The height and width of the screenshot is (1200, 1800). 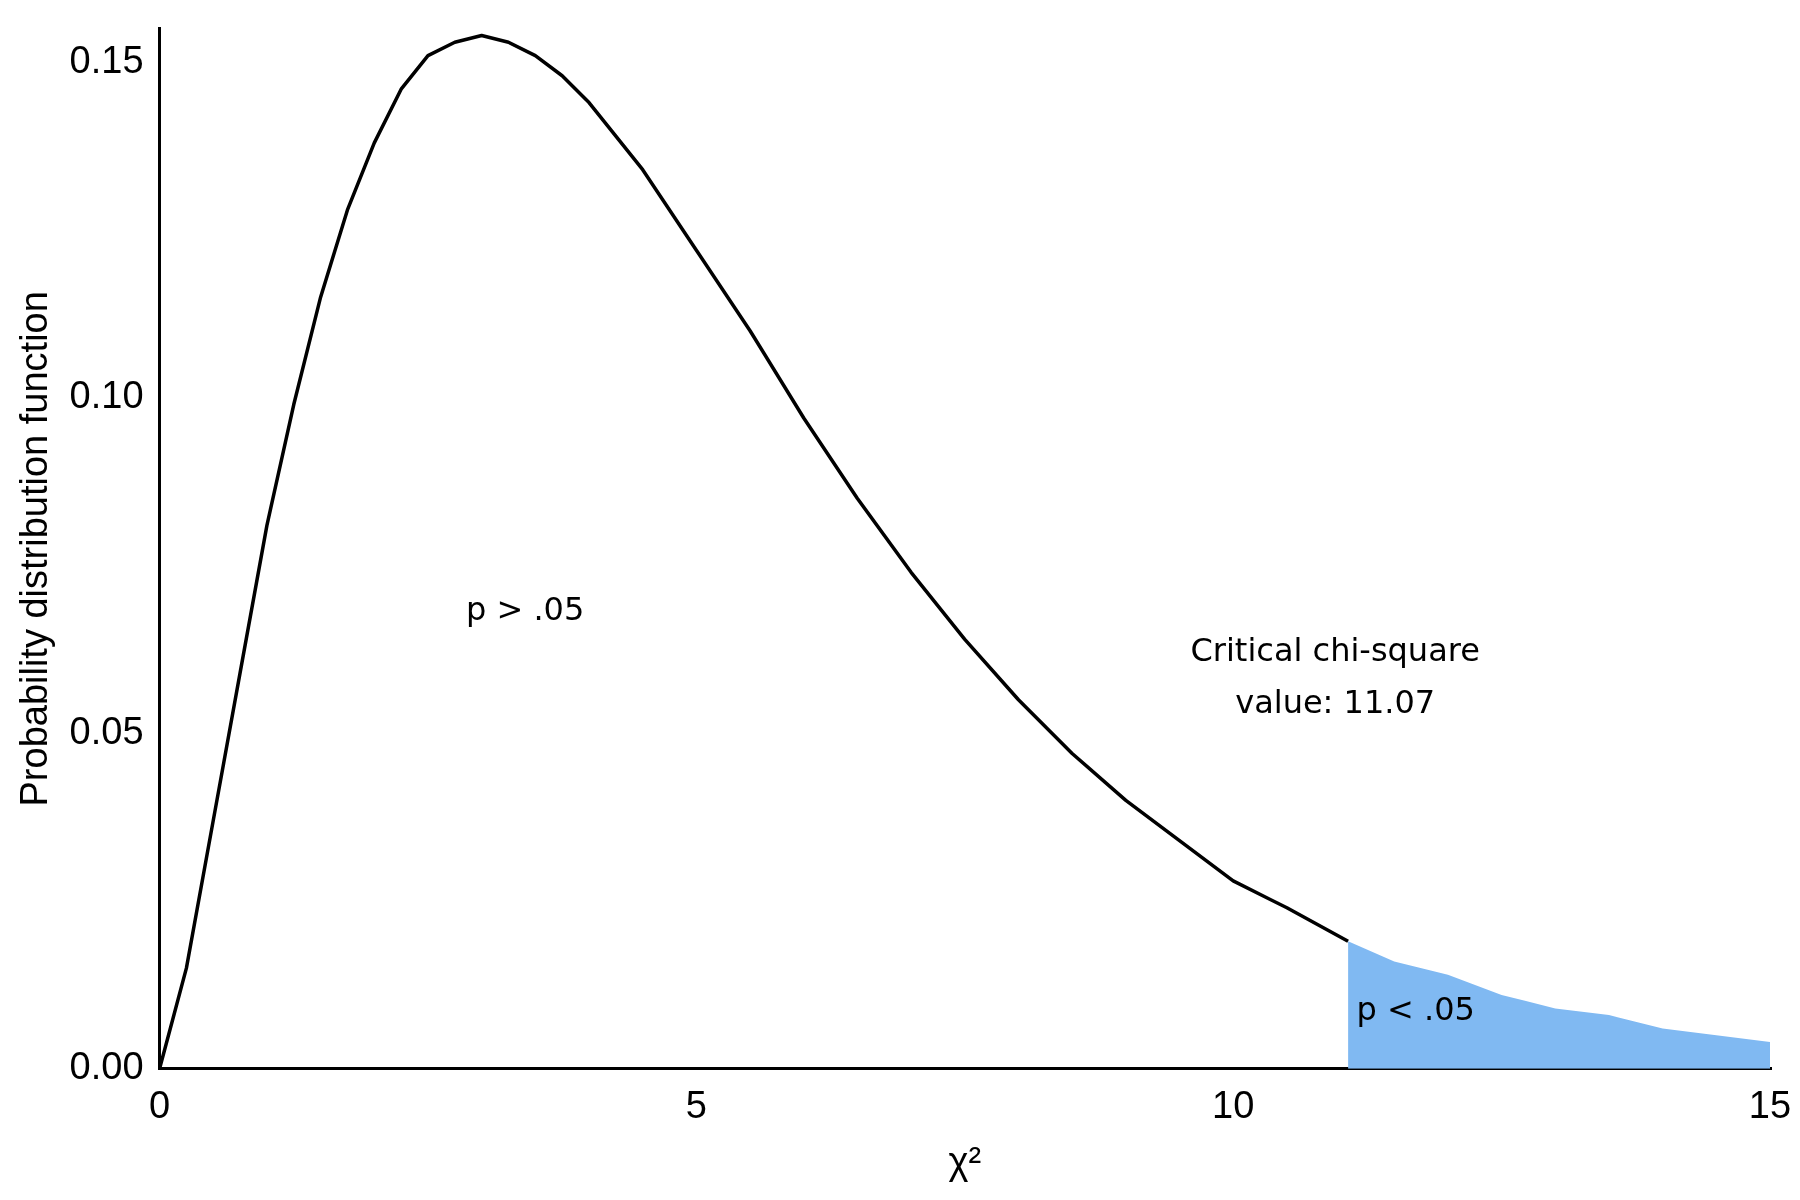 What do you see at coordinates (106, 395) in the screenshot?
I see `y-tick-label: 0.10` at bounding box center [106, 395].